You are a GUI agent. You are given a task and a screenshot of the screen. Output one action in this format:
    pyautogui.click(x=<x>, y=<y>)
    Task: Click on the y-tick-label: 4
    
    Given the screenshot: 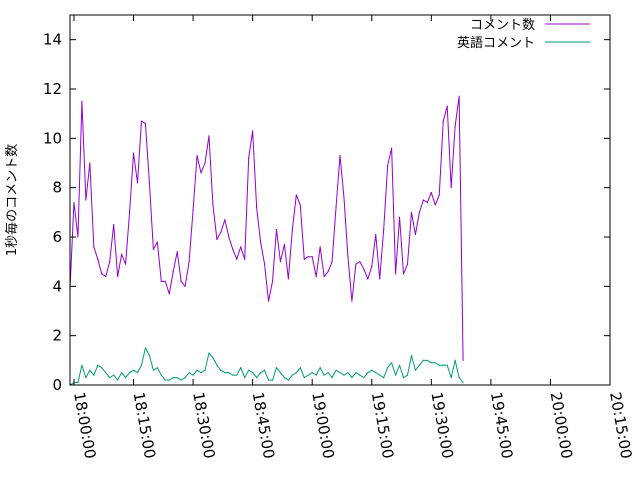 What is the action you would take?
    pyautogui.click(x=57, y=286)
    